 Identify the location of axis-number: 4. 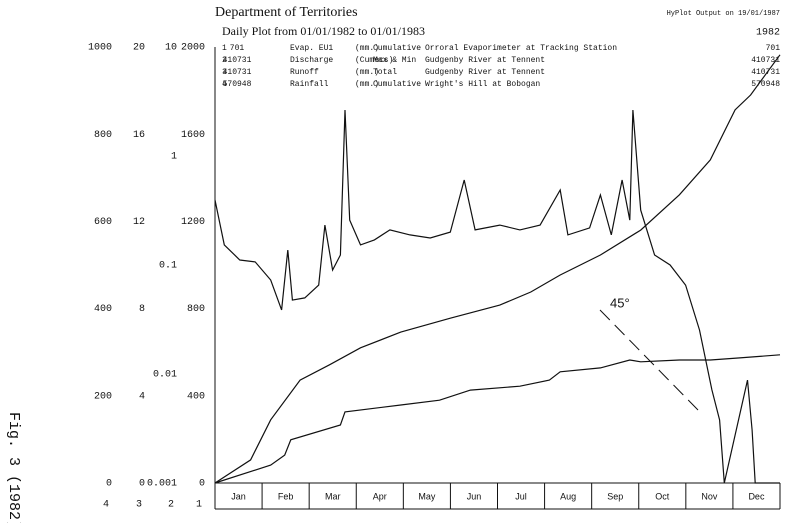
(106, 505).